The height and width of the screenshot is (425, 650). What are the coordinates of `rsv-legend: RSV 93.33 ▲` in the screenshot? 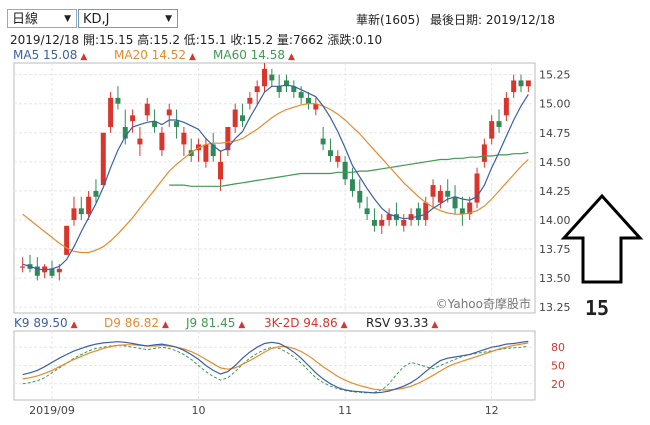 It's located at (402, 323).